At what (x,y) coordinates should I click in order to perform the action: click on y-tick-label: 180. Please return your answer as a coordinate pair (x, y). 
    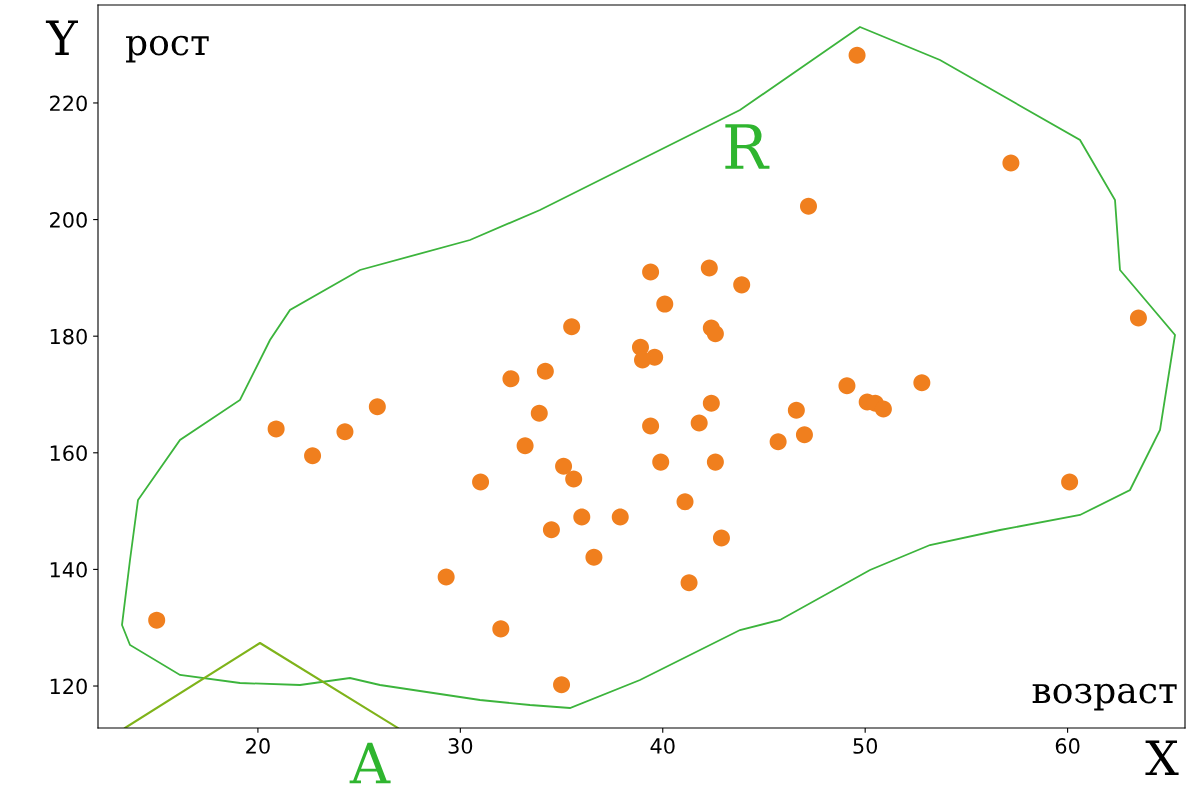
    Looking at the image, I should click on (68, 336).